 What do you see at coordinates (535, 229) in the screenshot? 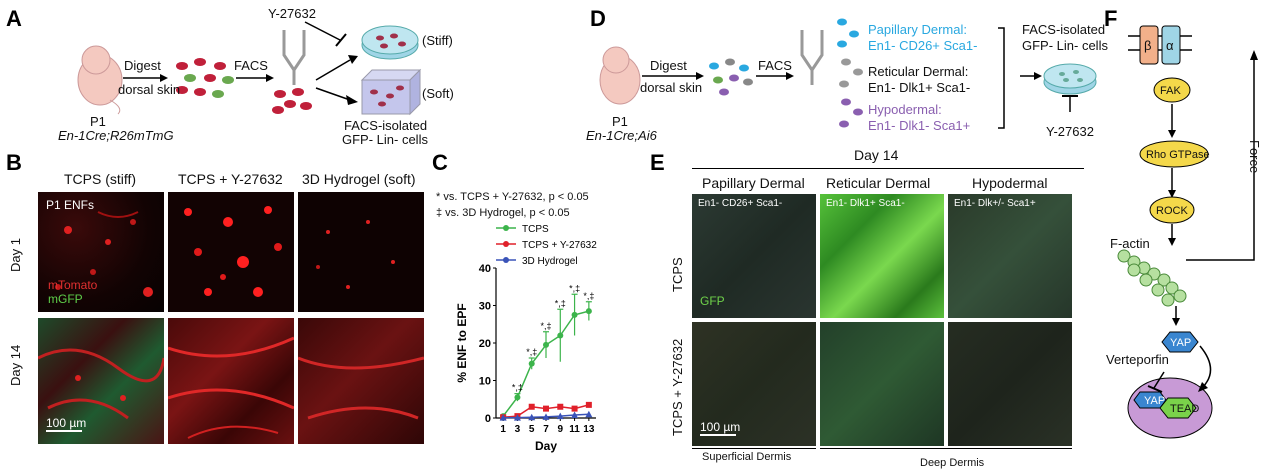
I see `legend-label: TCPS` at bounding box center [535, 229].